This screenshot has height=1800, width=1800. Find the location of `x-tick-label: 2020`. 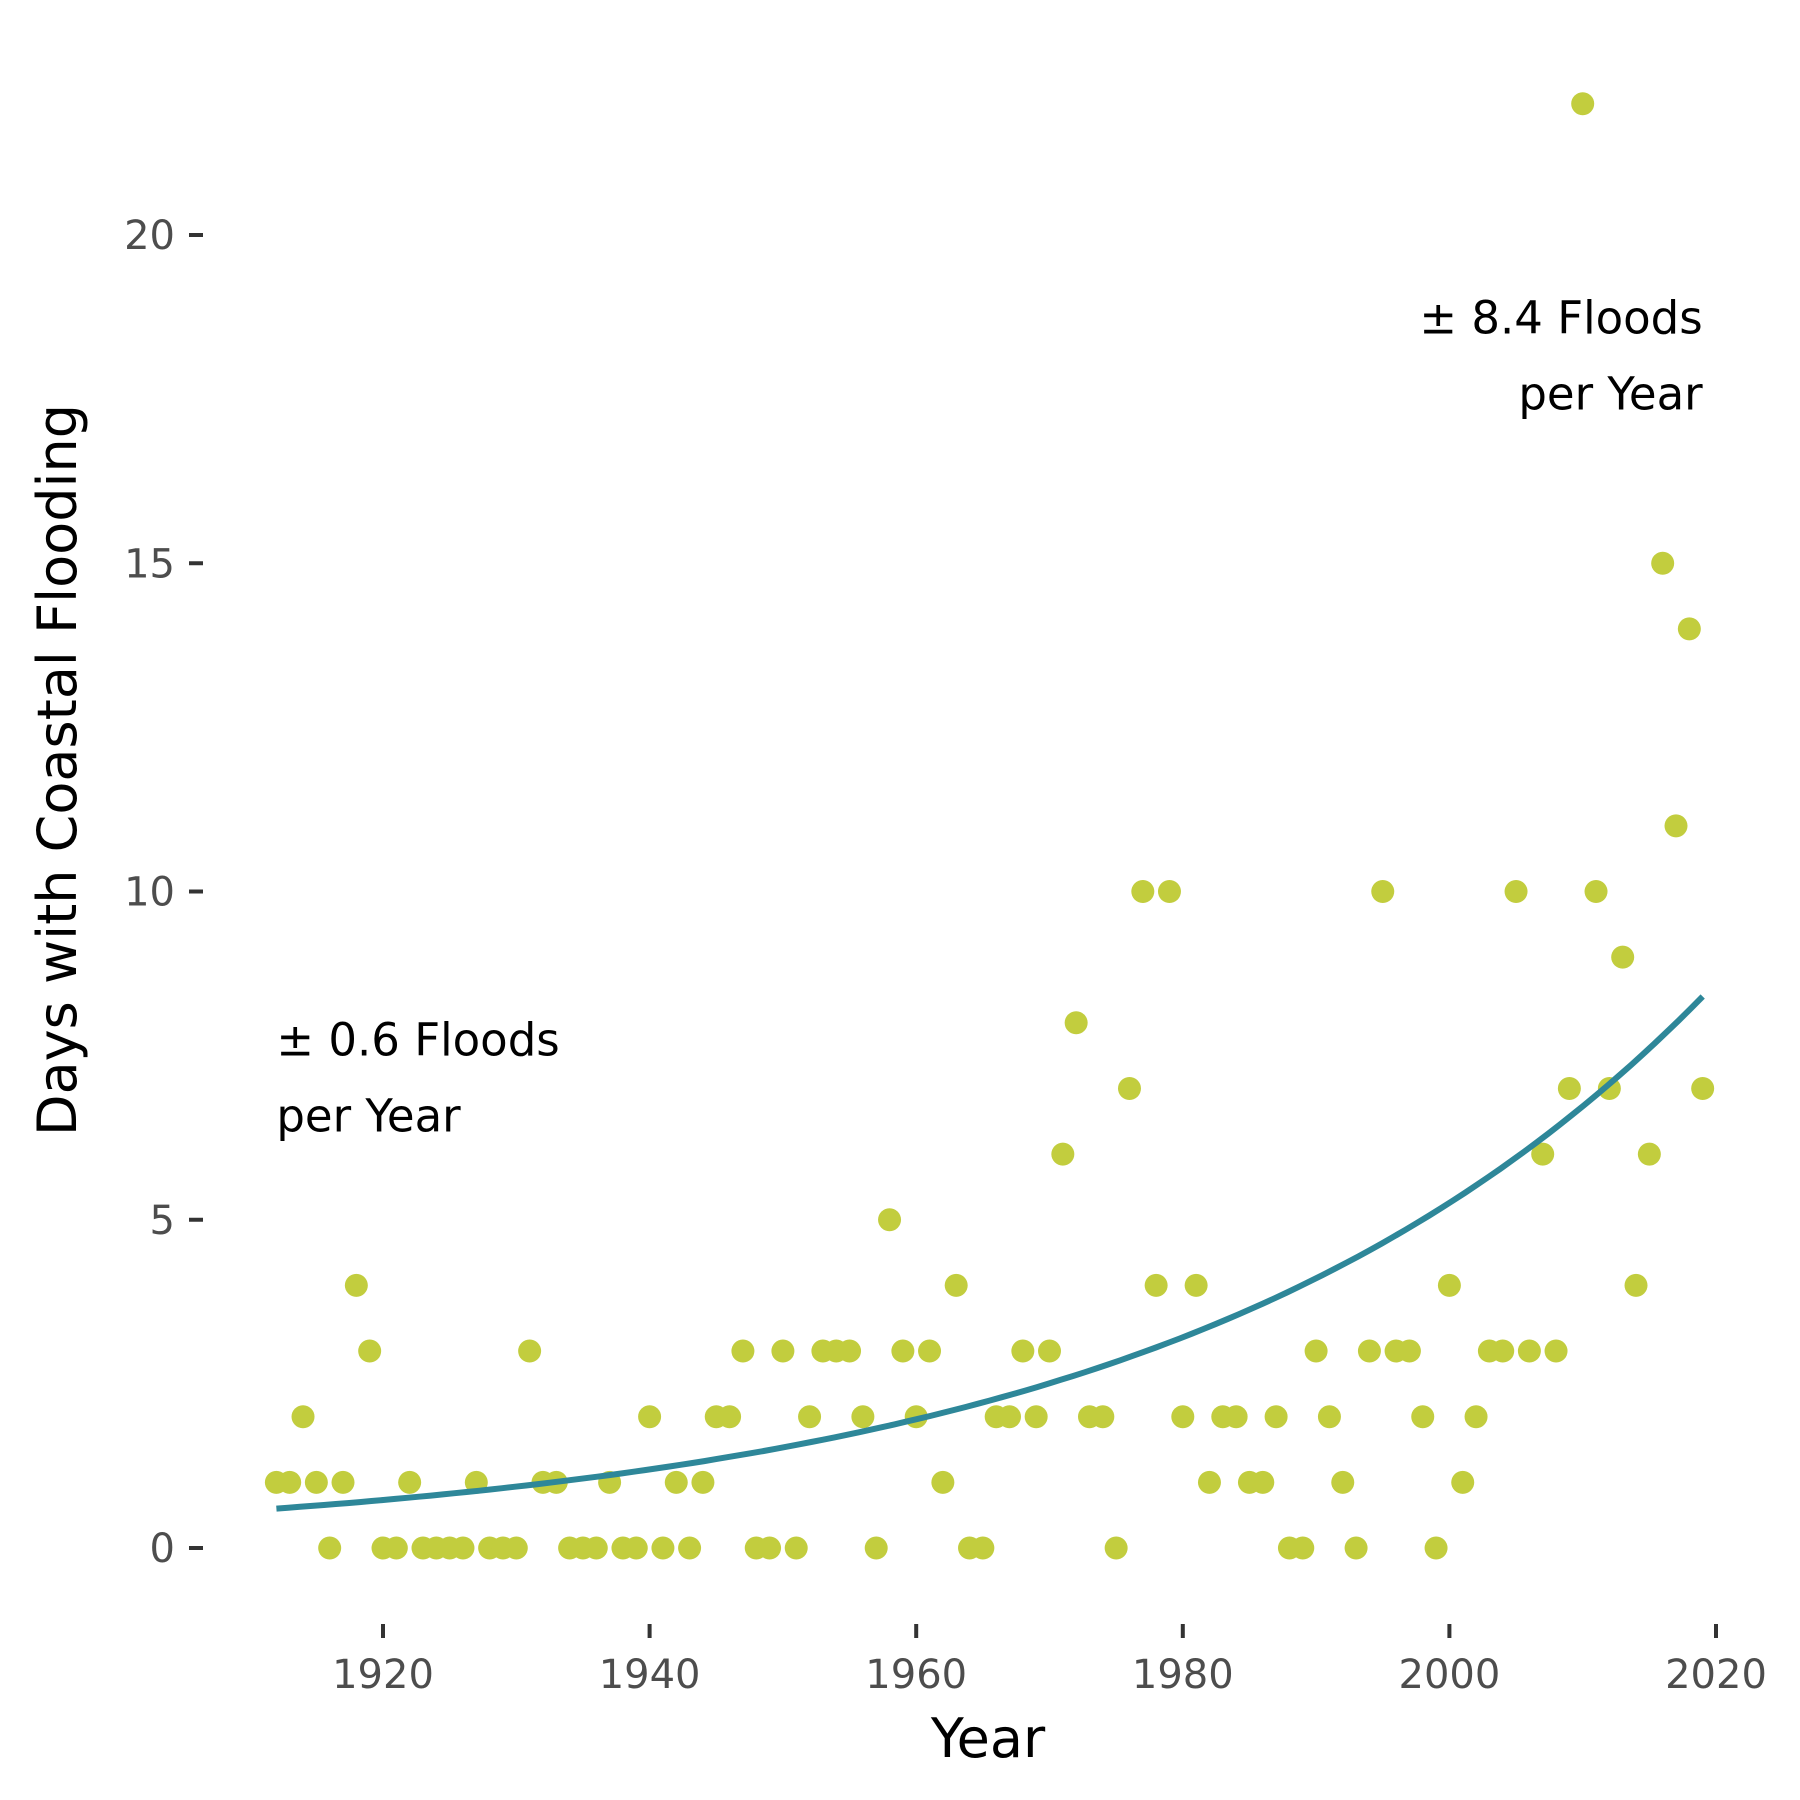

x-tick-label: 2020 is located at coordinates (1716, 1675).